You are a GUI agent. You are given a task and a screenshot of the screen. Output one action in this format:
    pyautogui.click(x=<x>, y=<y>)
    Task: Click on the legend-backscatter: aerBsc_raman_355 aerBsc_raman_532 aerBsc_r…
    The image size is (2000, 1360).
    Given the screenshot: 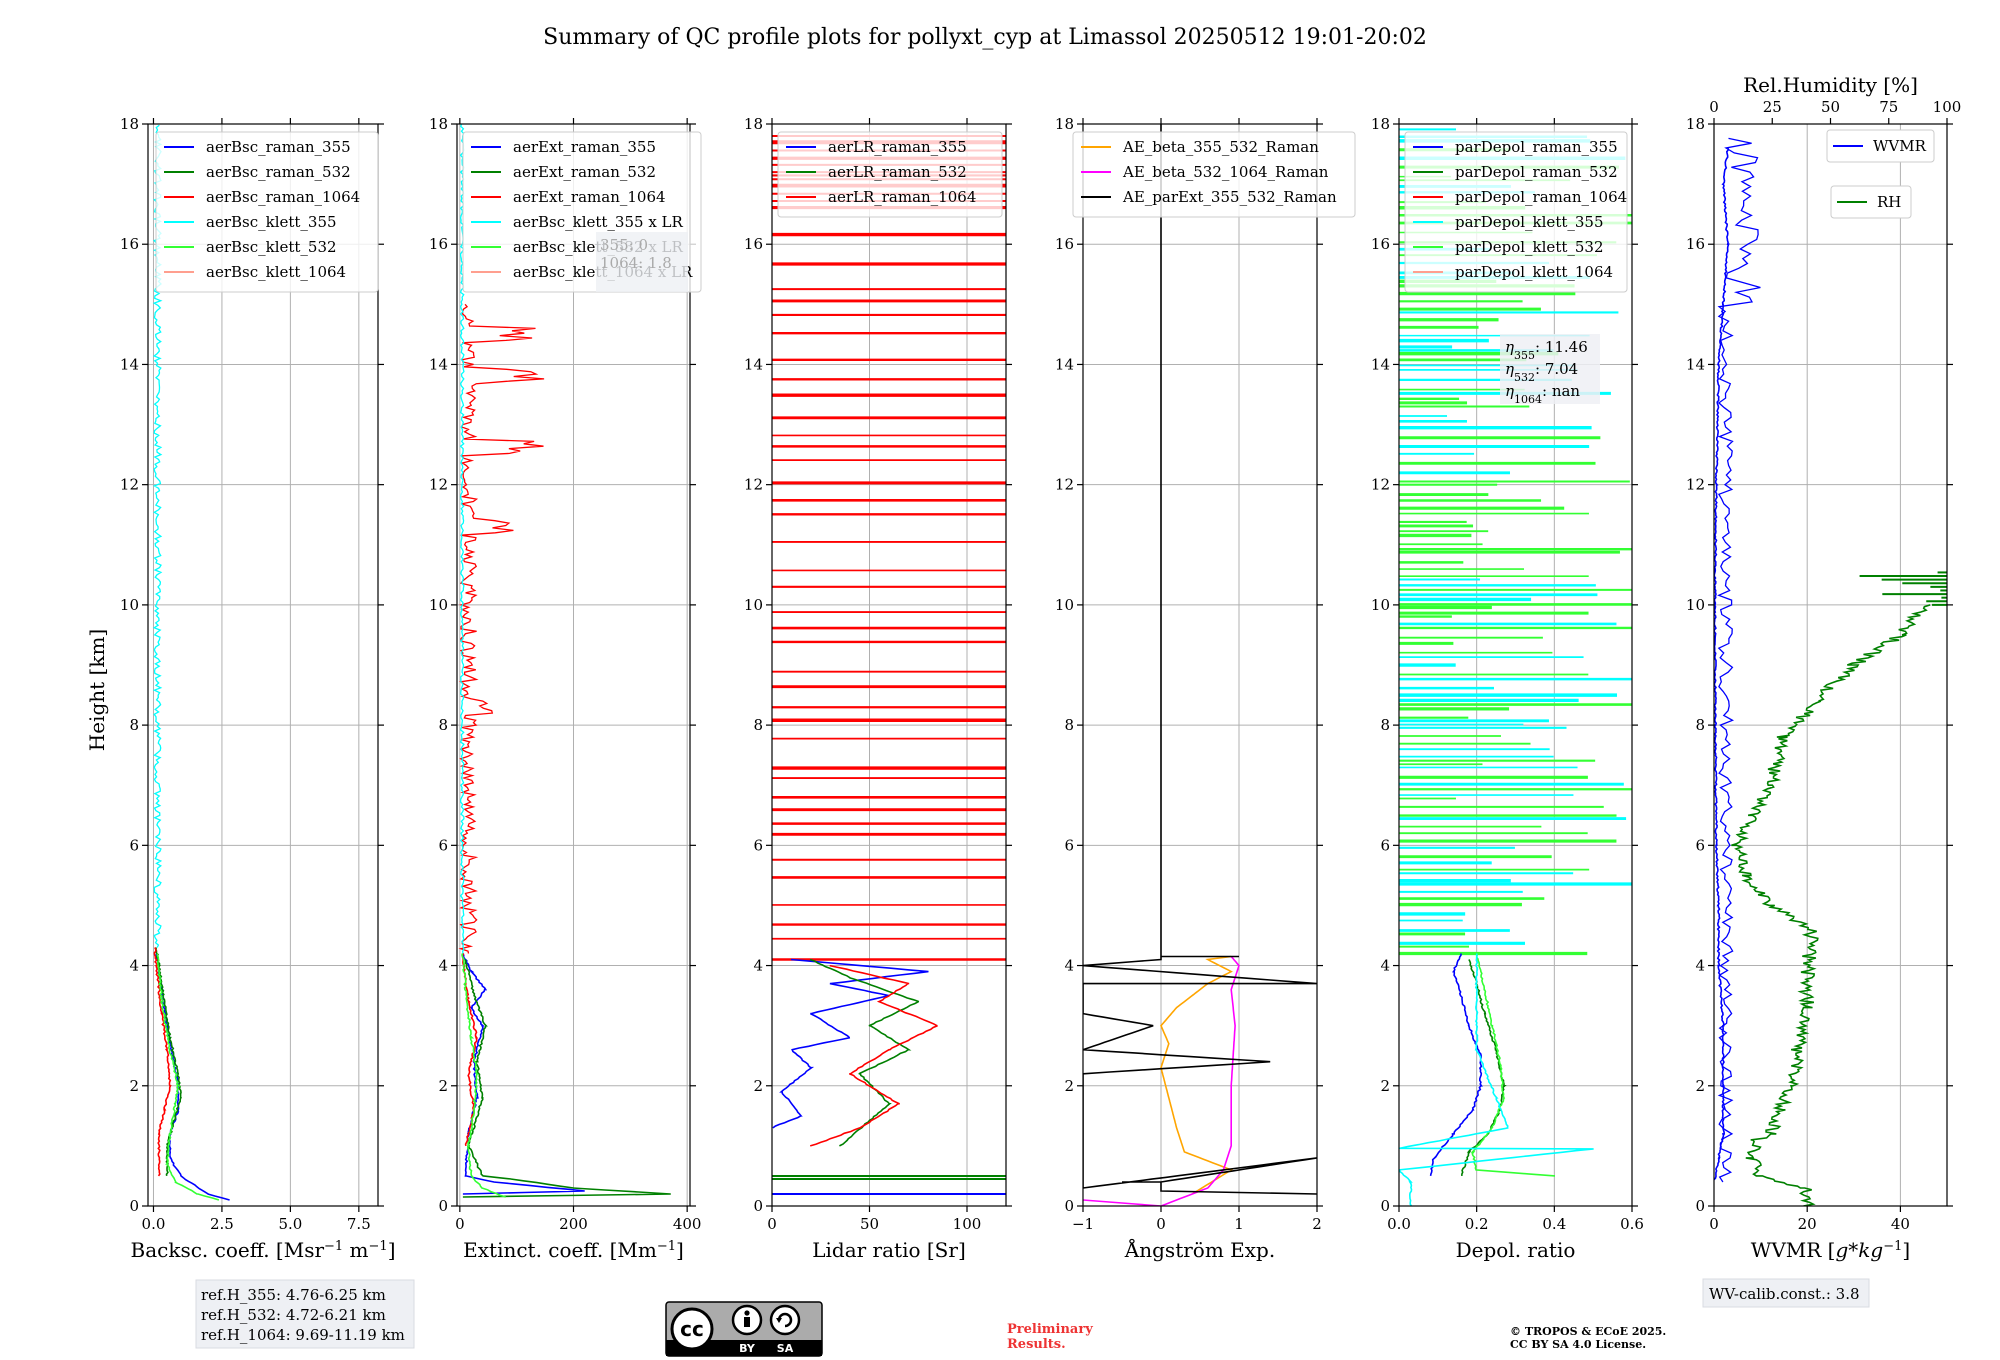 What is the action you would take?
    pyautogui.click(x=267, y=212)
    